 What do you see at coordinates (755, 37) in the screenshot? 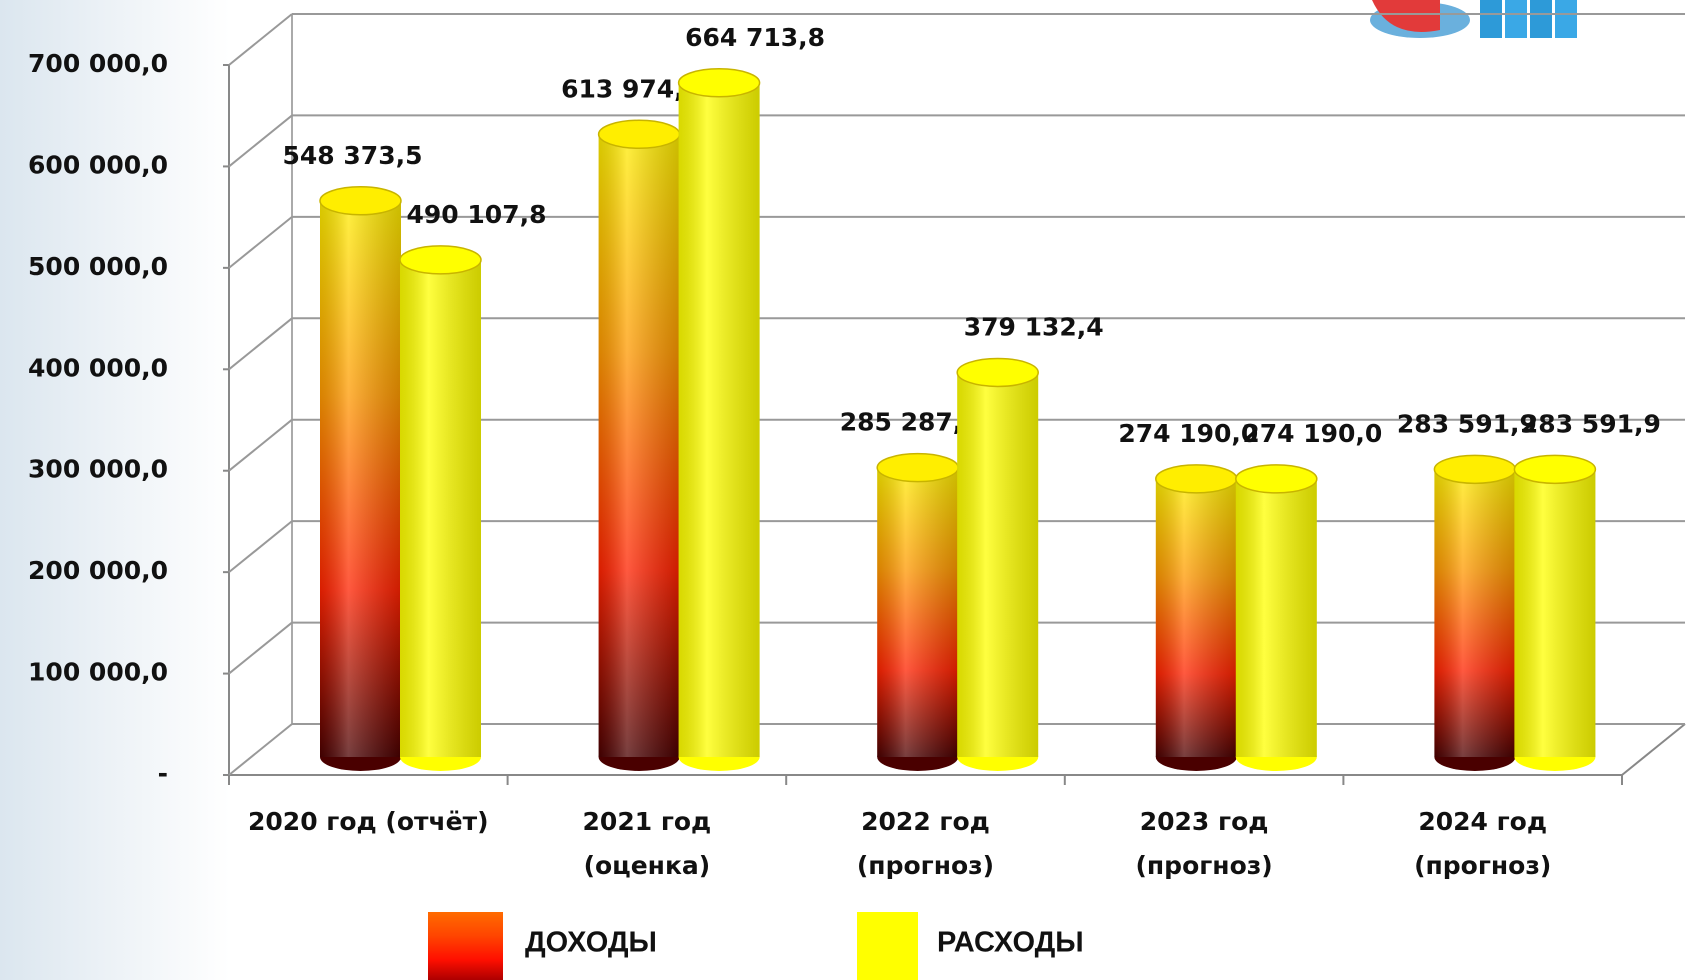
I see `value-label: 664 713,8` at bounding box center [755, 37].